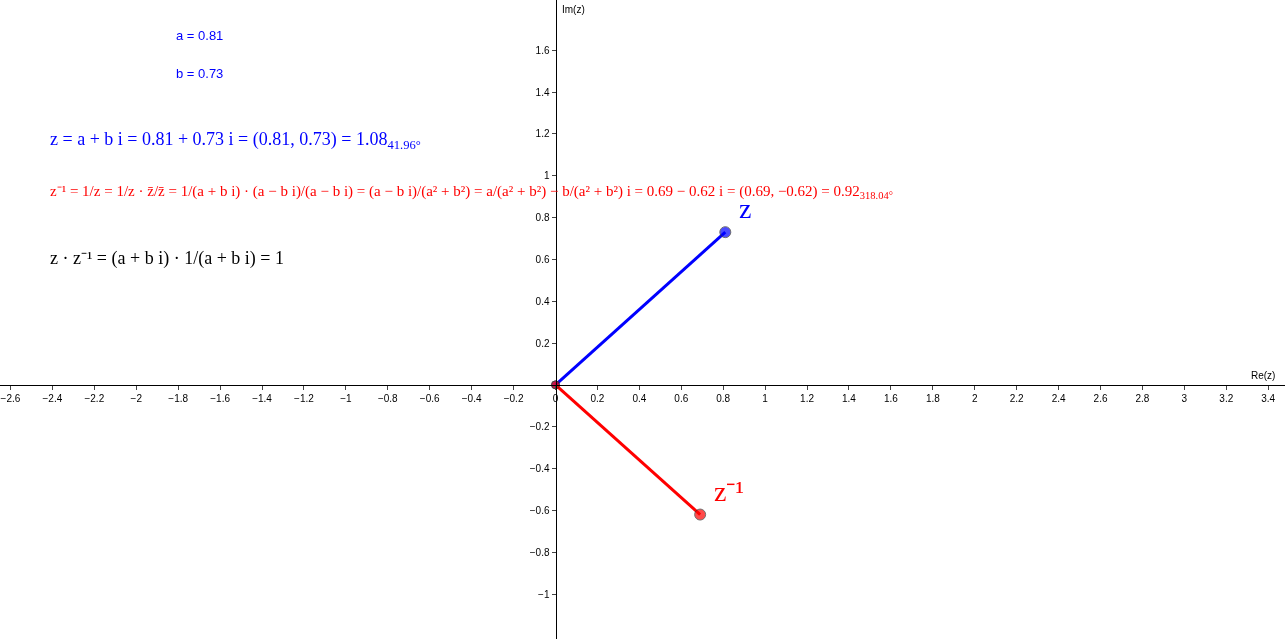  I want to click on y-tick-label: −0.6, so click(539, 510).